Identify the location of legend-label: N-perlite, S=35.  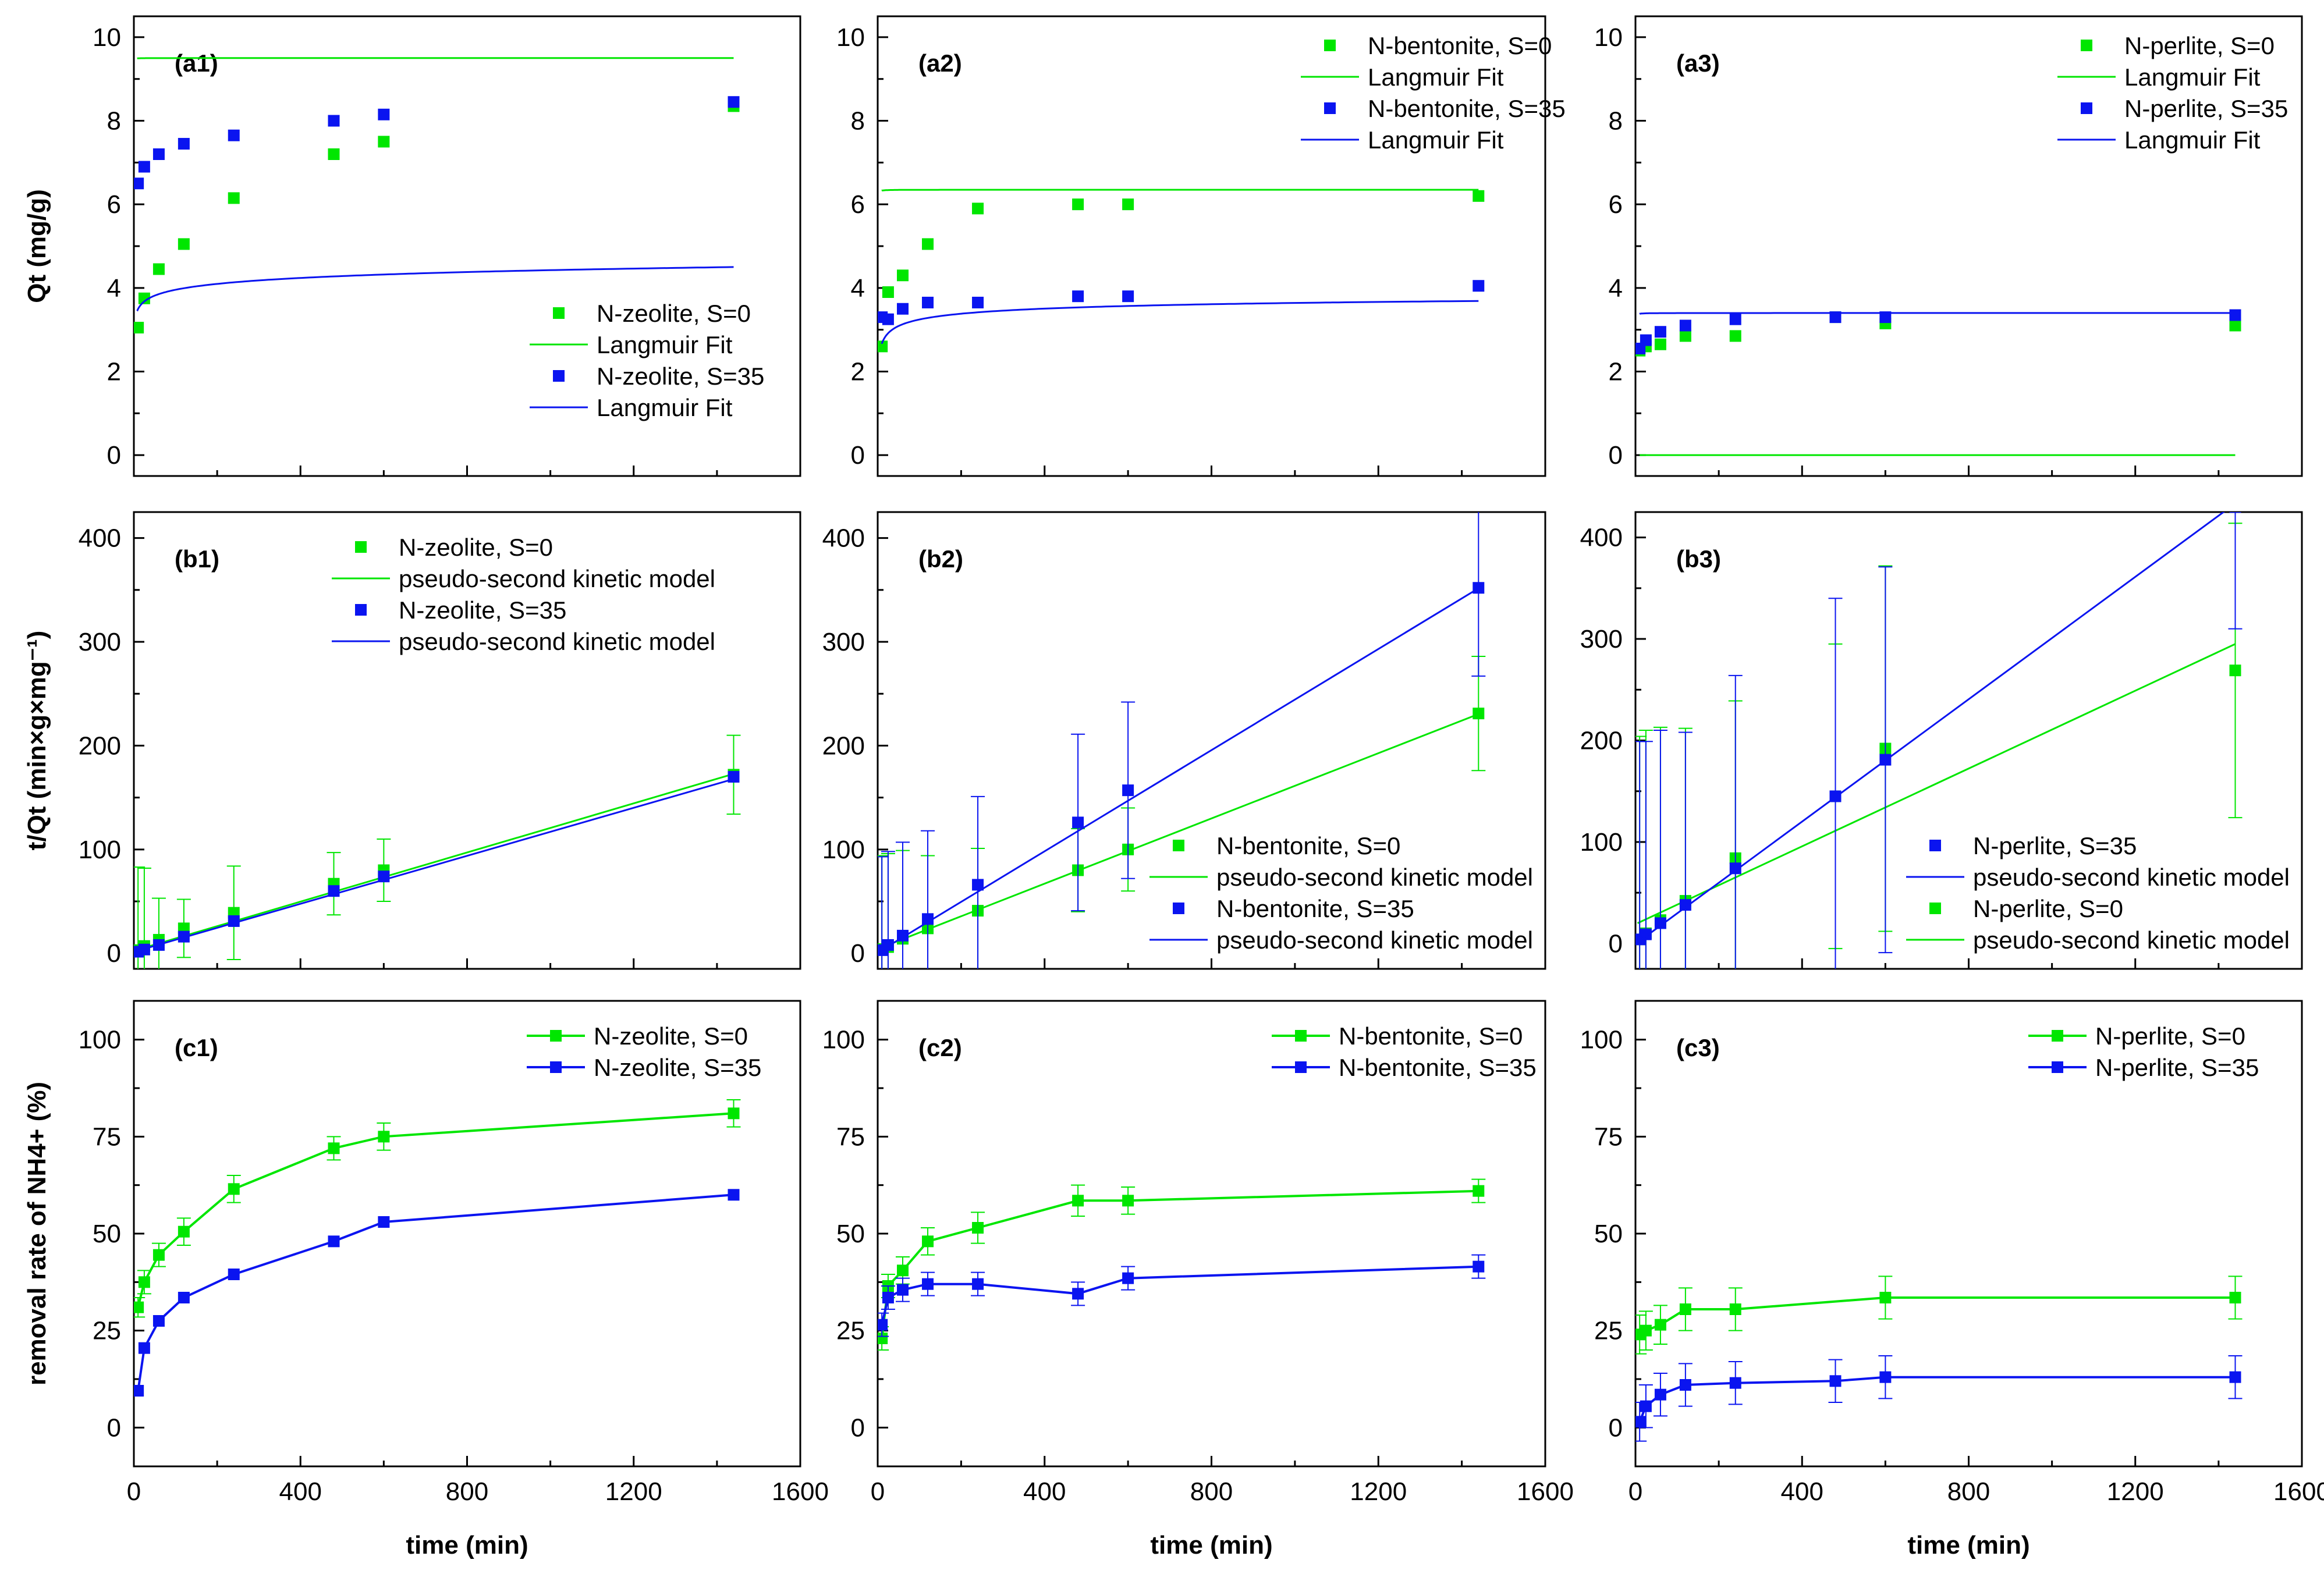
(2055, 845).